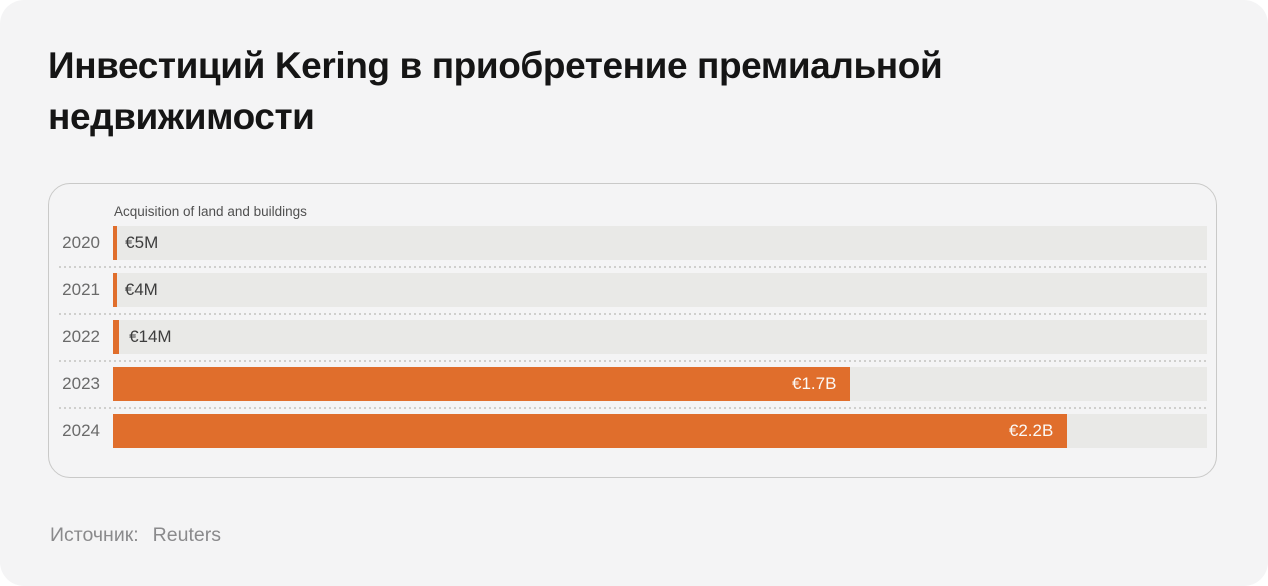  I want to click on year-label: 2022, so click(81, 336).